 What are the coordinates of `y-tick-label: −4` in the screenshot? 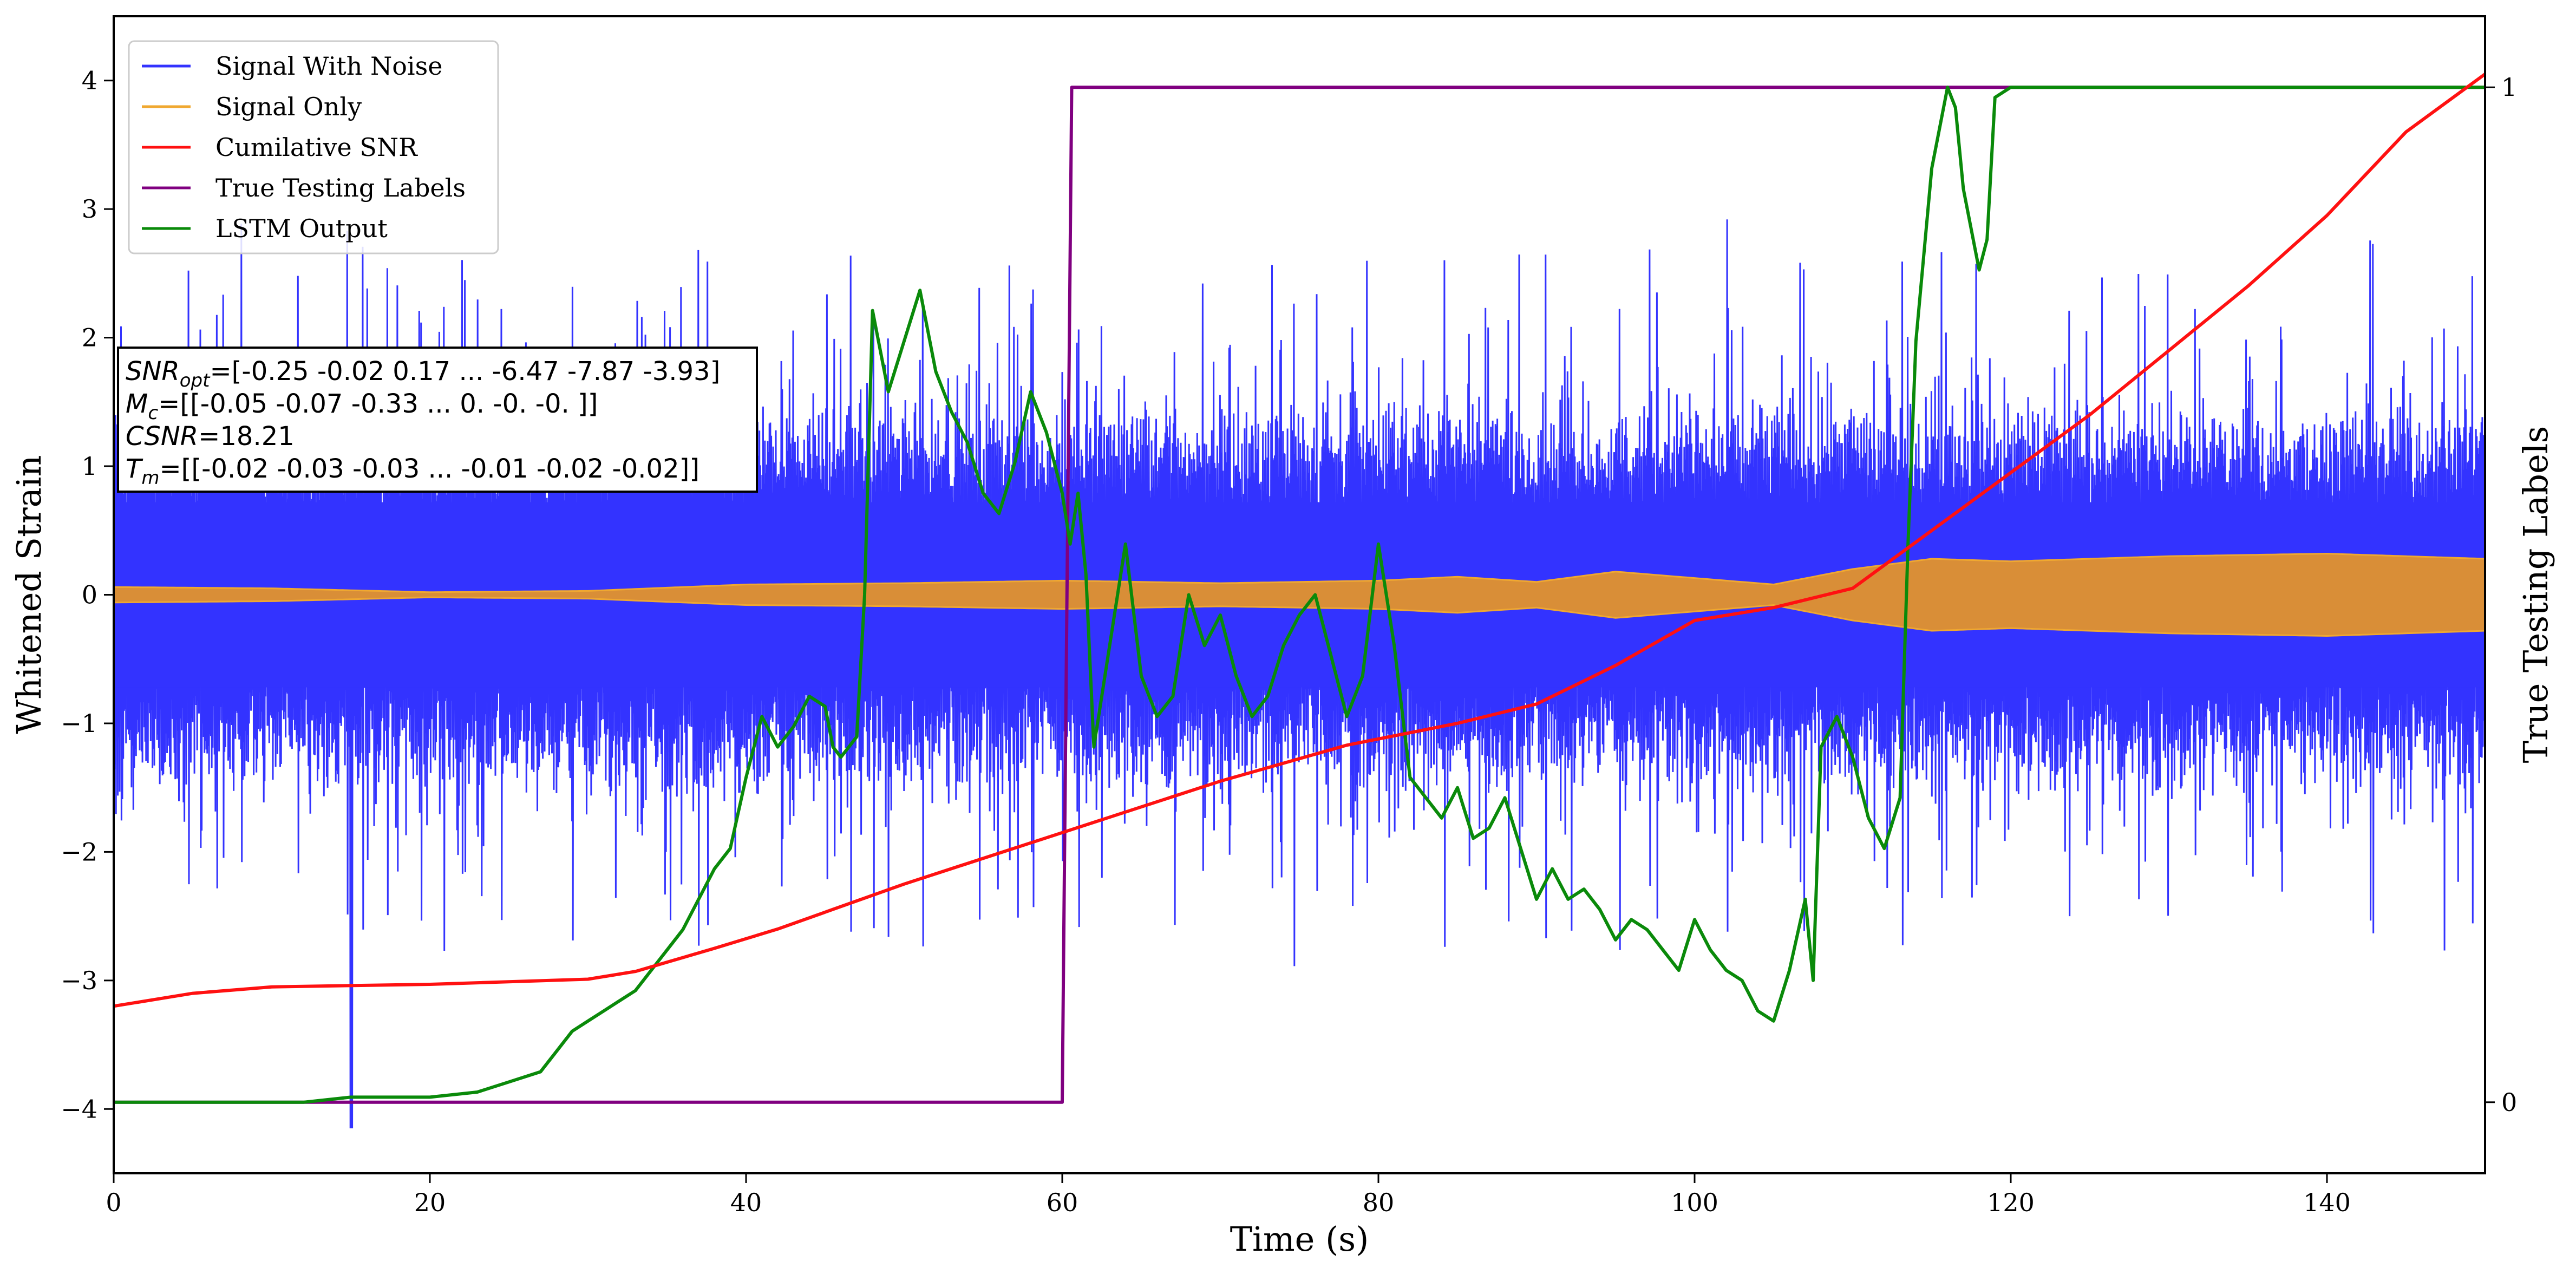 It's located at (79, 1108).